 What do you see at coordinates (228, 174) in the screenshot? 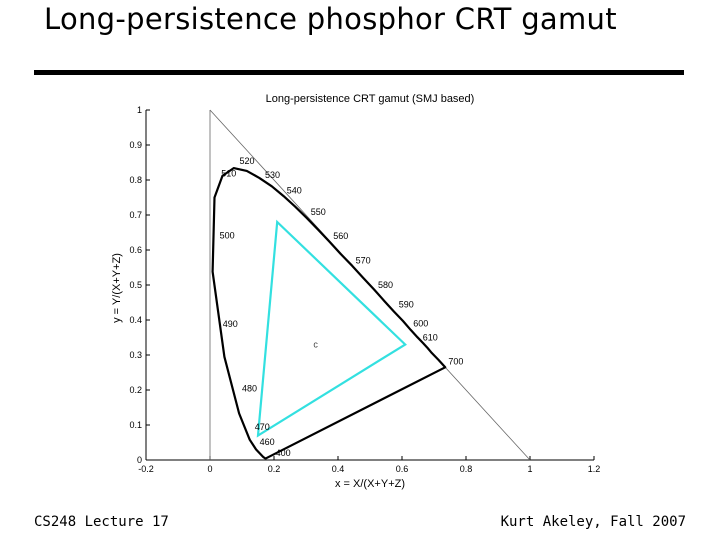
I see `wavelength-label: 510` at bounding box center [228, 174].